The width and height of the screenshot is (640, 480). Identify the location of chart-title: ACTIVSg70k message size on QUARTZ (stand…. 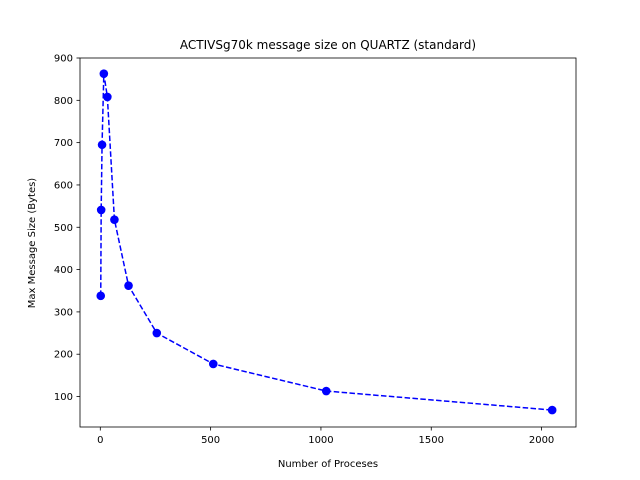
(328, 45).